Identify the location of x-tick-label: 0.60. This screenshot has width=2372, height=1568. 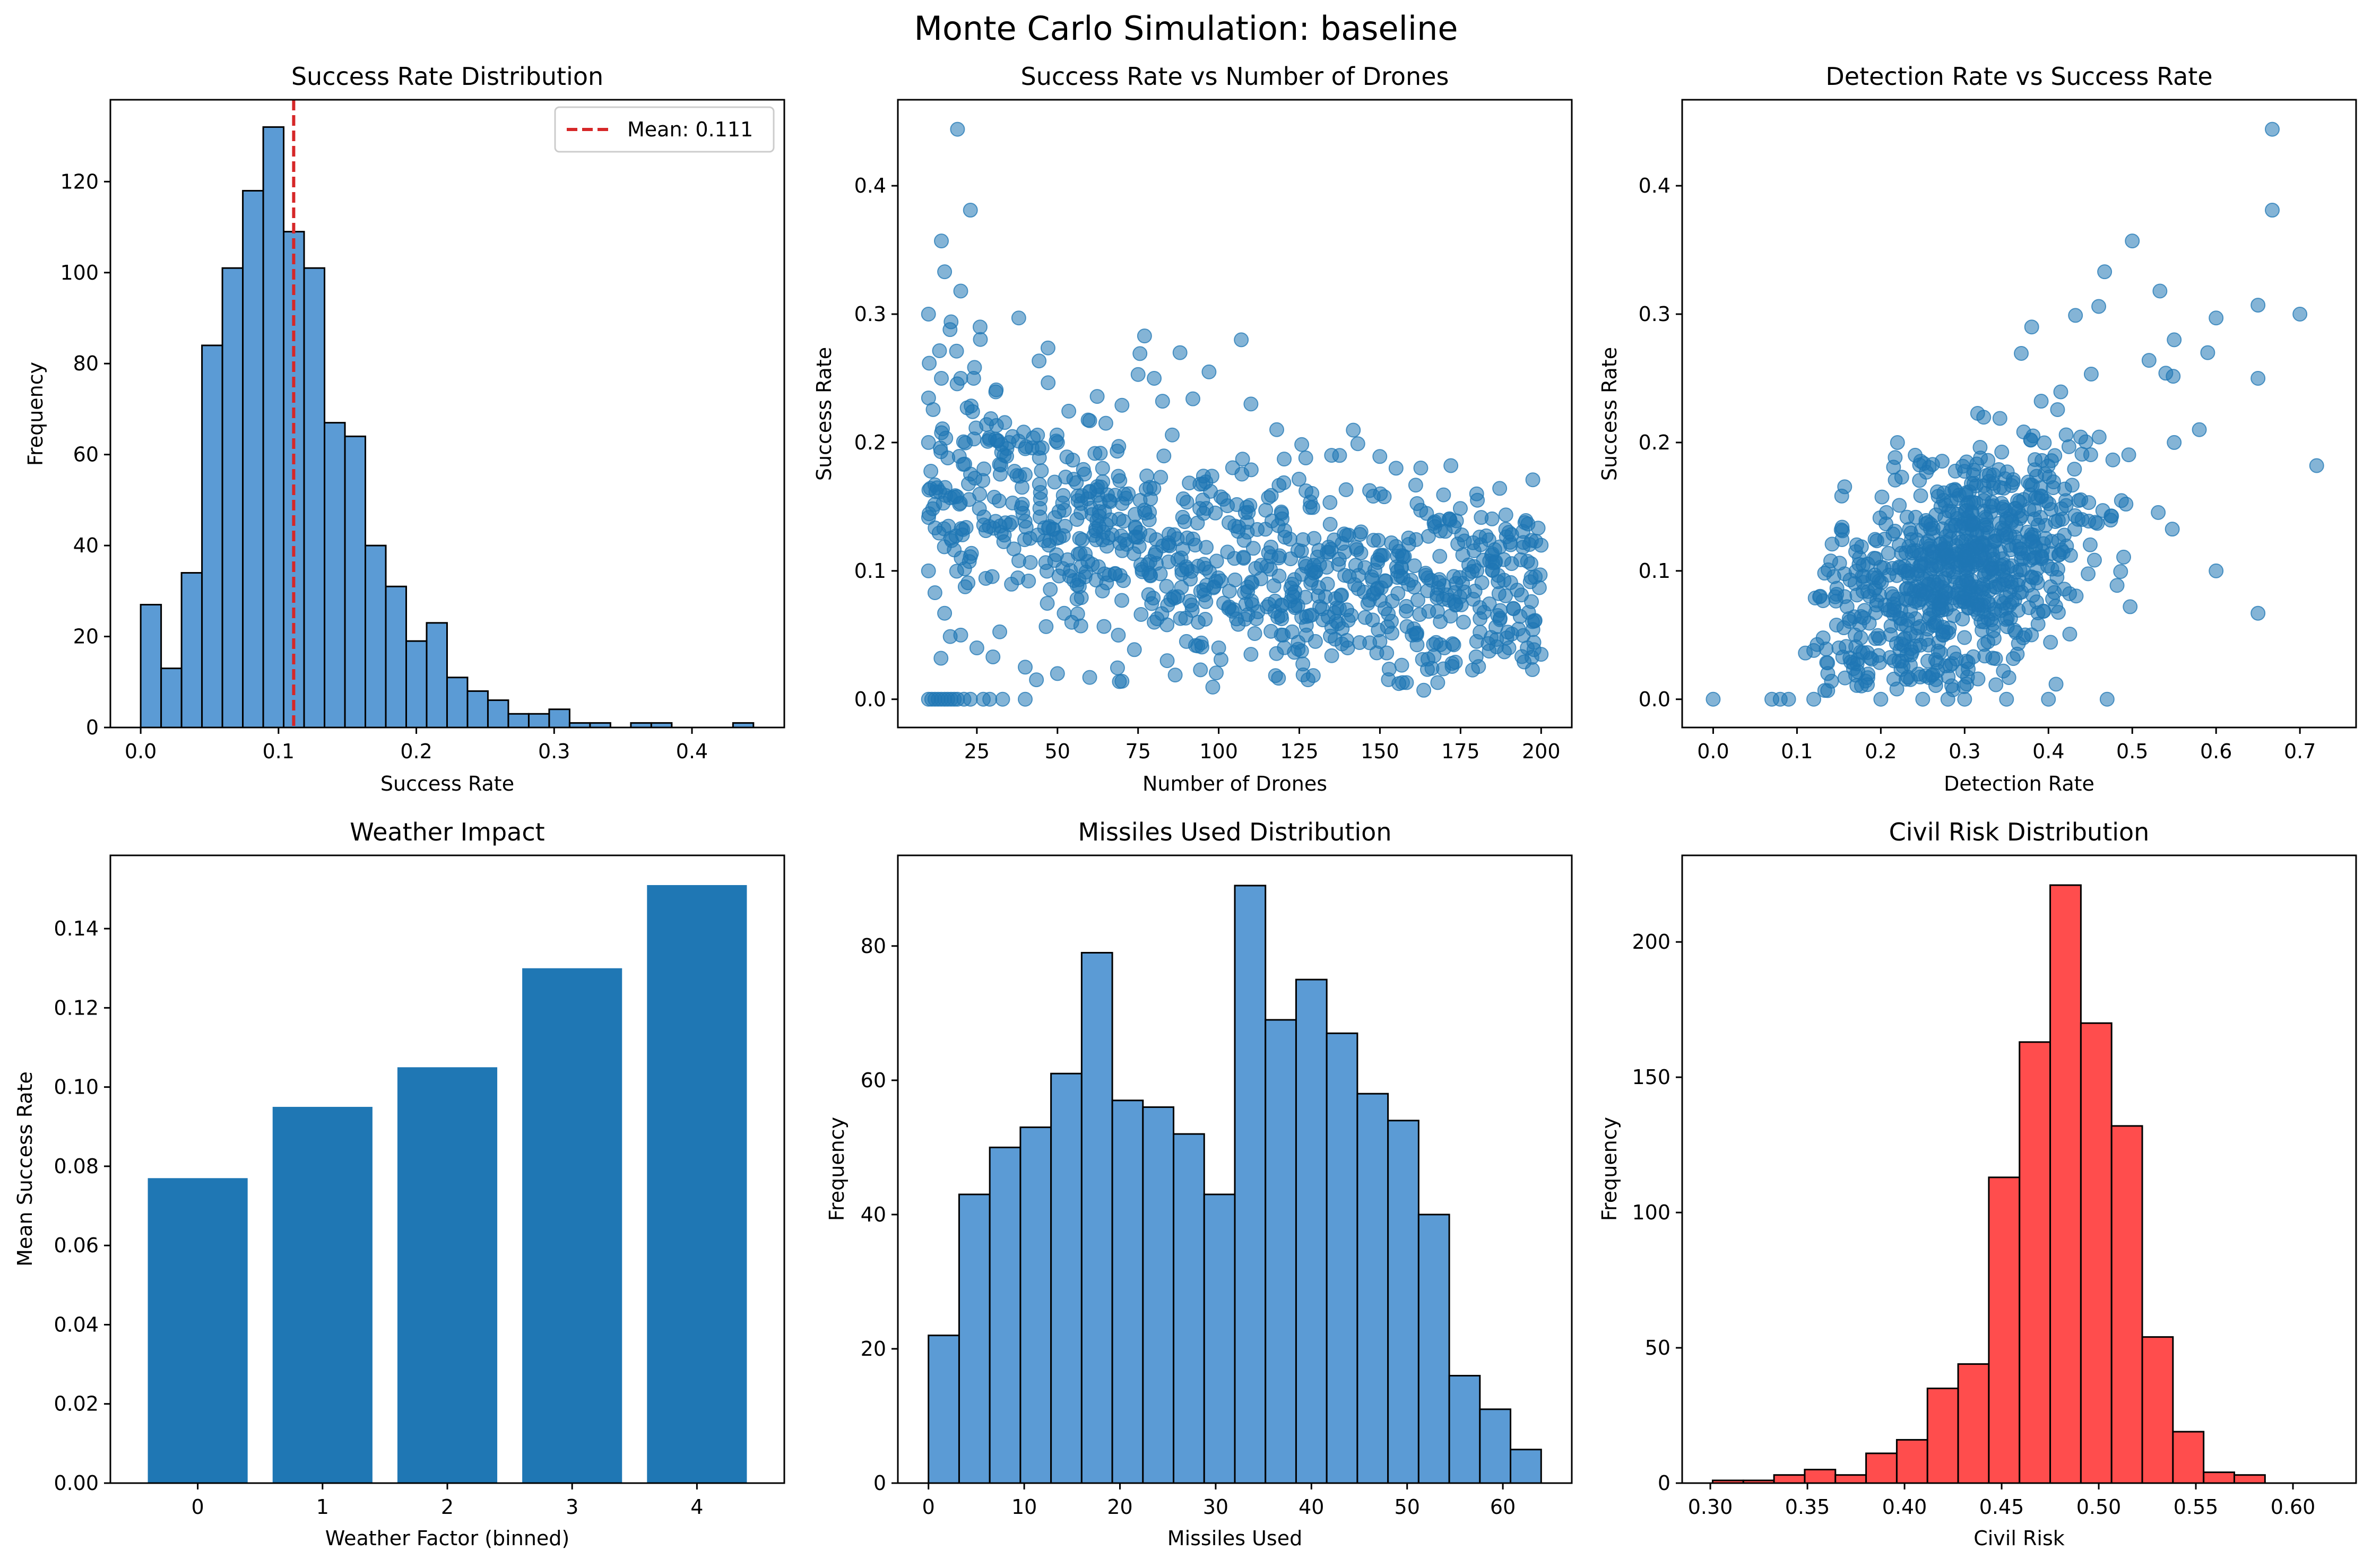
(2293, 1507).